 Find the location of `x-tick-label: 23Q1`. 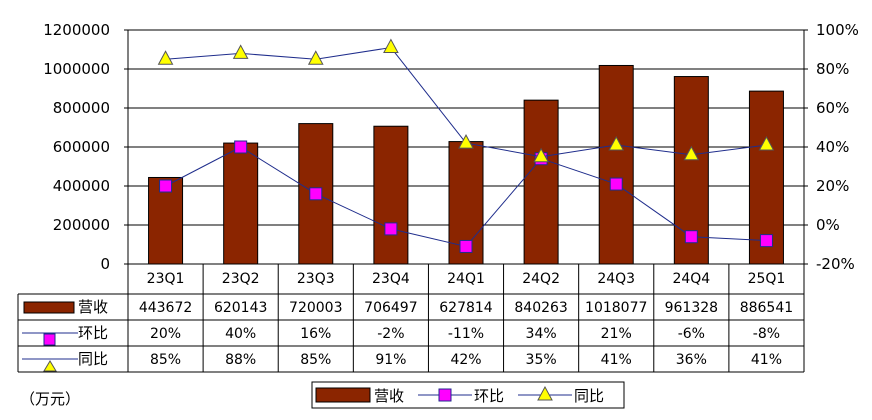

x-tick-label: 23Q1 is located at coordinates (166, 279).